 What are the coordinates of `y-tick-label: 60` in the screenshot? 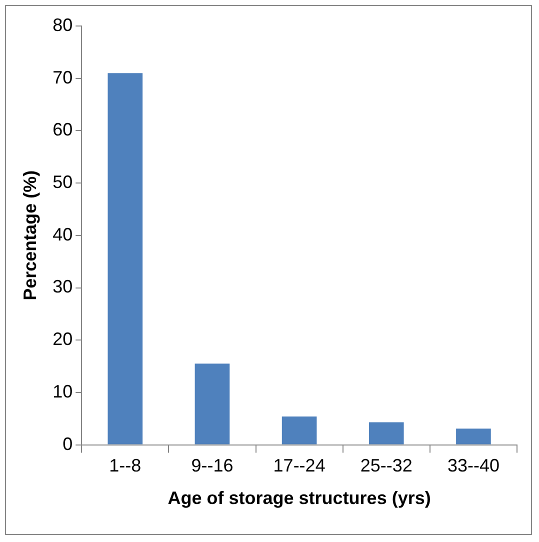 It's located at (62, 130).